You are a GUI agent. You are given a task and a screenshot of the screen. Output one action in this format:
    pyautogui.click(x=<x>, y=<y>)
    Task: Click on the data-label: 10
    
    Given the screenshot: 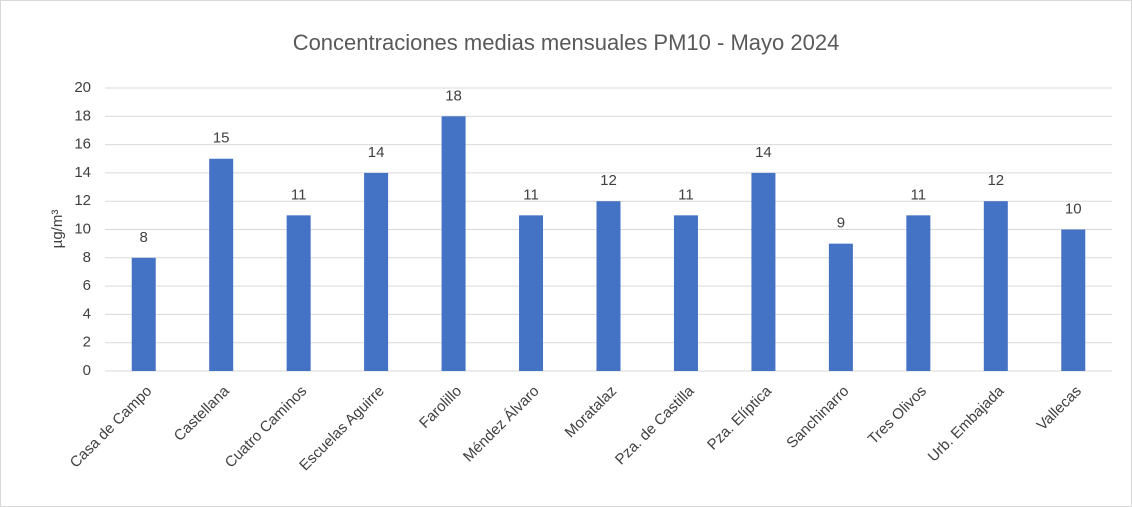 What is the action you would take?
    pyautogui.click(x=1073, y=208)
    